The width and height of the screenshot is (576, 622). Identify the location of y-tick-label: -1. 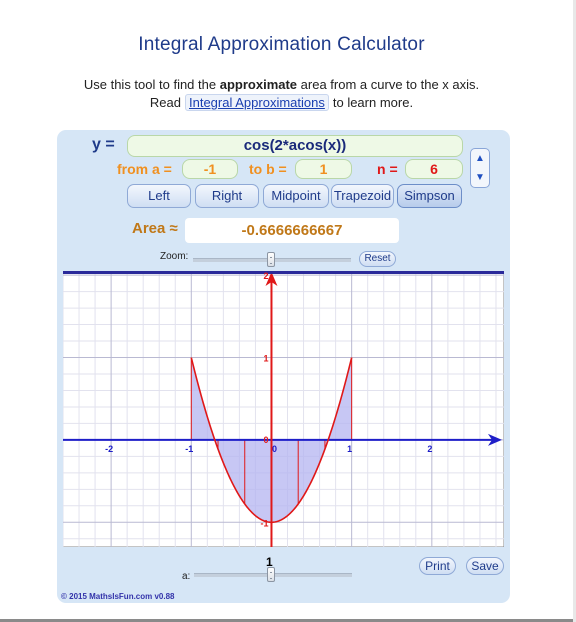
(264, 523).